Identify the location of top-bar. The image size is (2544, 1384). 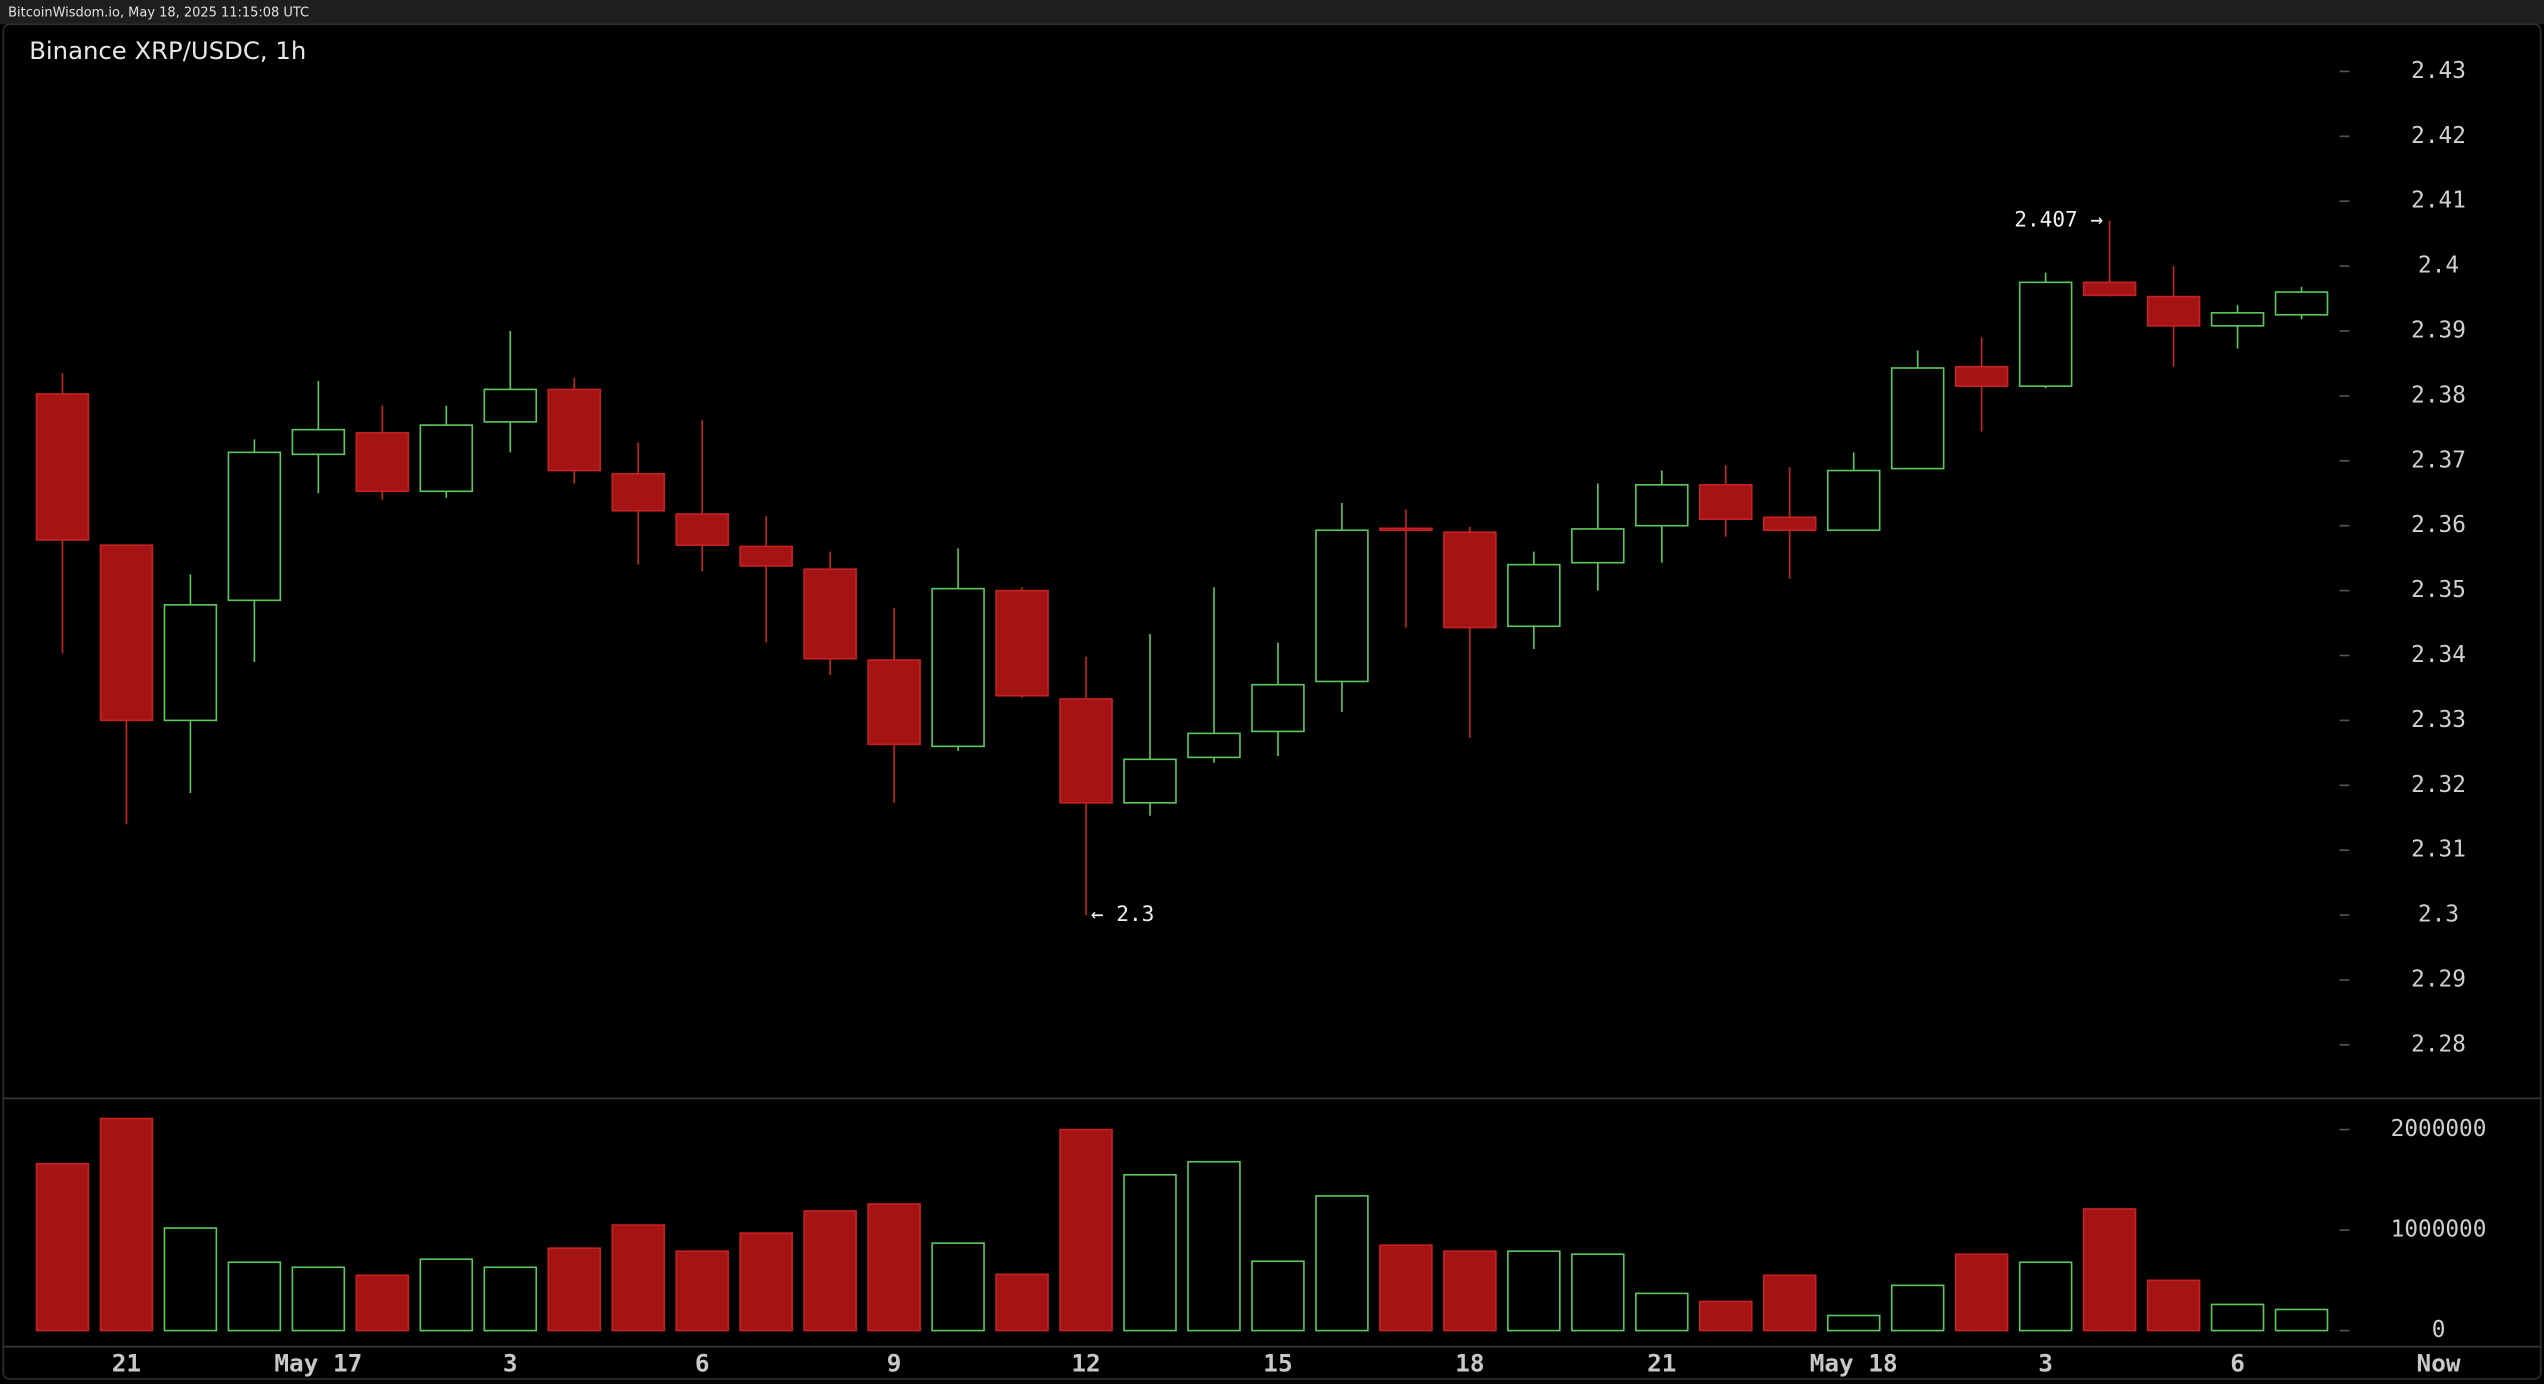
(1272, 12).